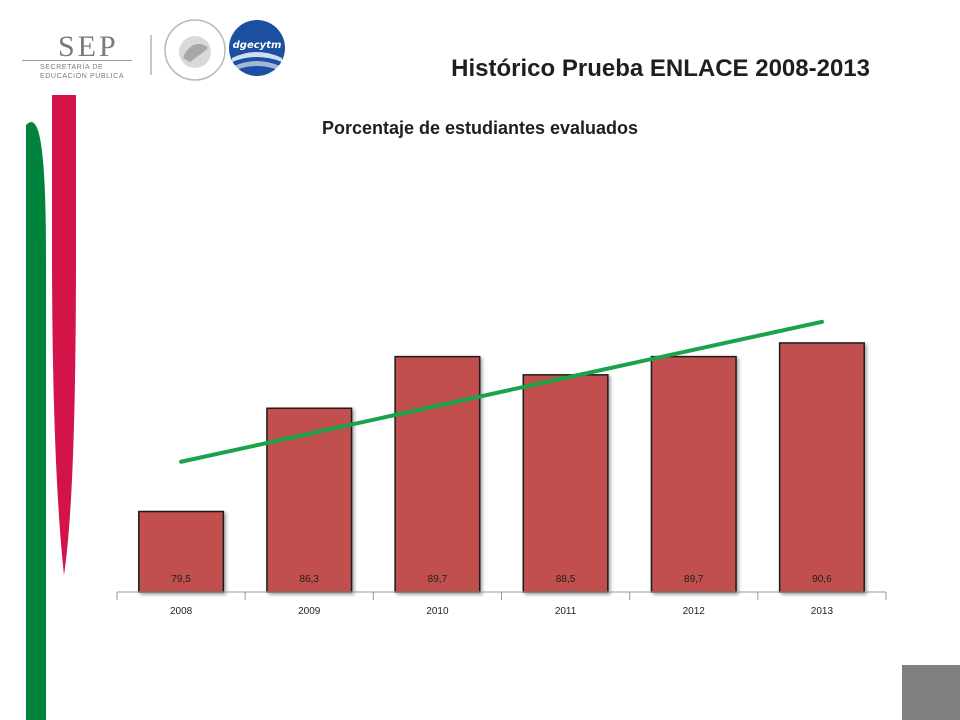  Describe the element at coordinates (64, 335) in the screenshot. I see `red-stripe` at that location.